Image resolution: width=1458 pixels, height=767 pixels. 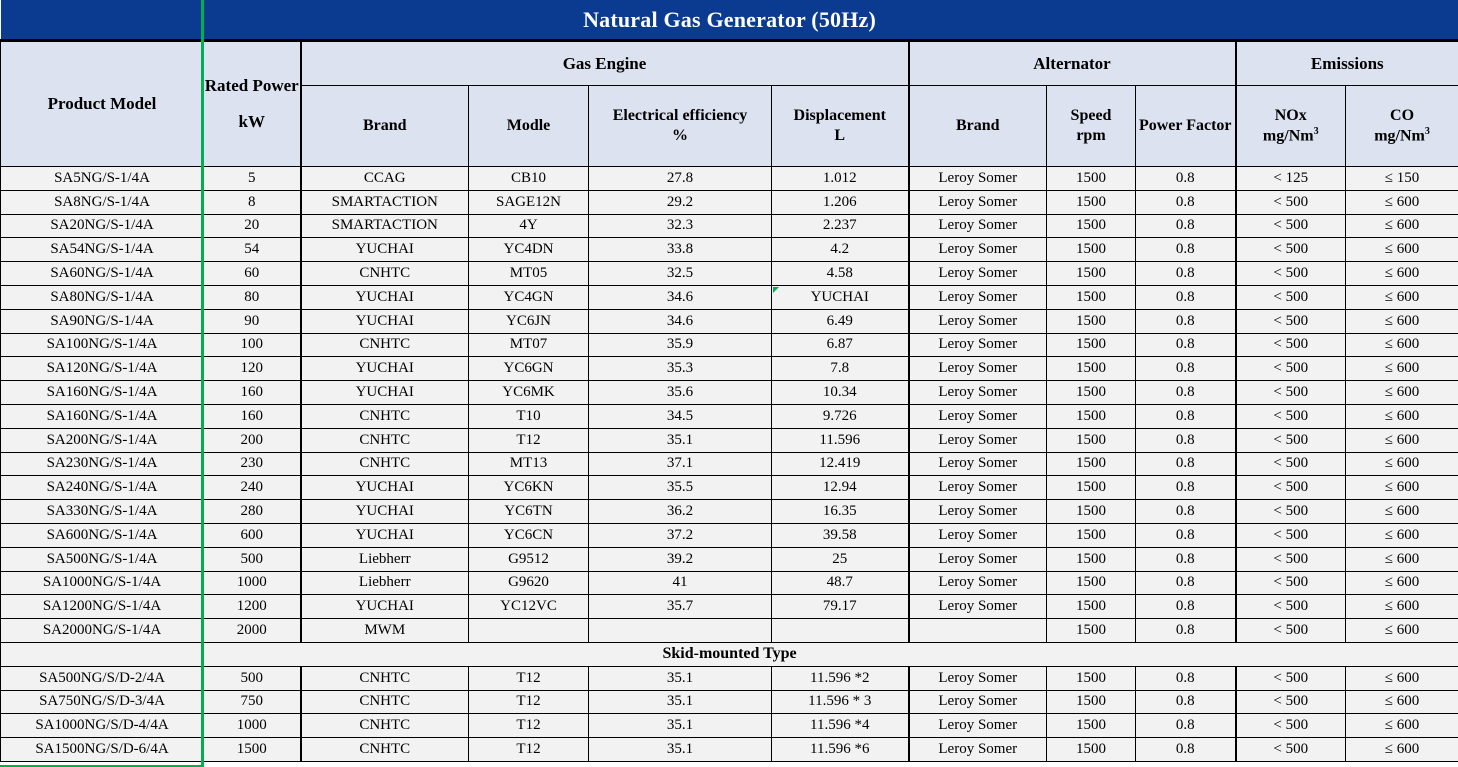 What do you see at coordinates (252, 297) in the screenshot?
I see `cell-rated-power: 80` at bounding box center [252, 297].